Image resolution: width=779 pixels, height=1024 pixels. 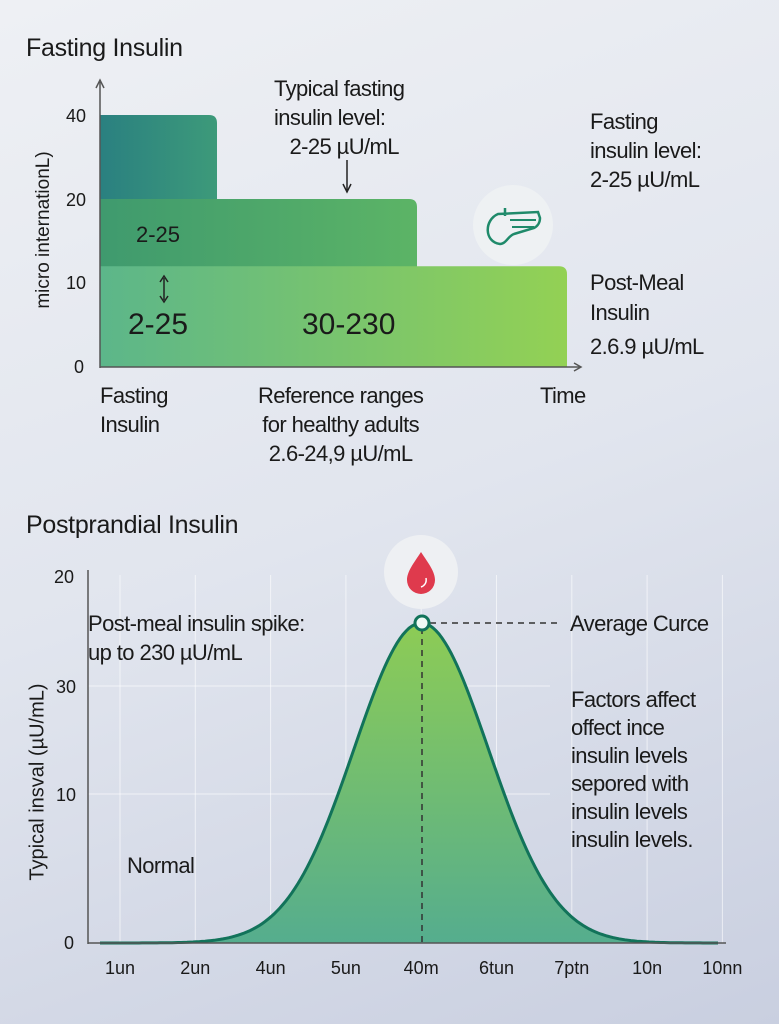 I want to click on pancreas-icon, so click(x=513, y=225).